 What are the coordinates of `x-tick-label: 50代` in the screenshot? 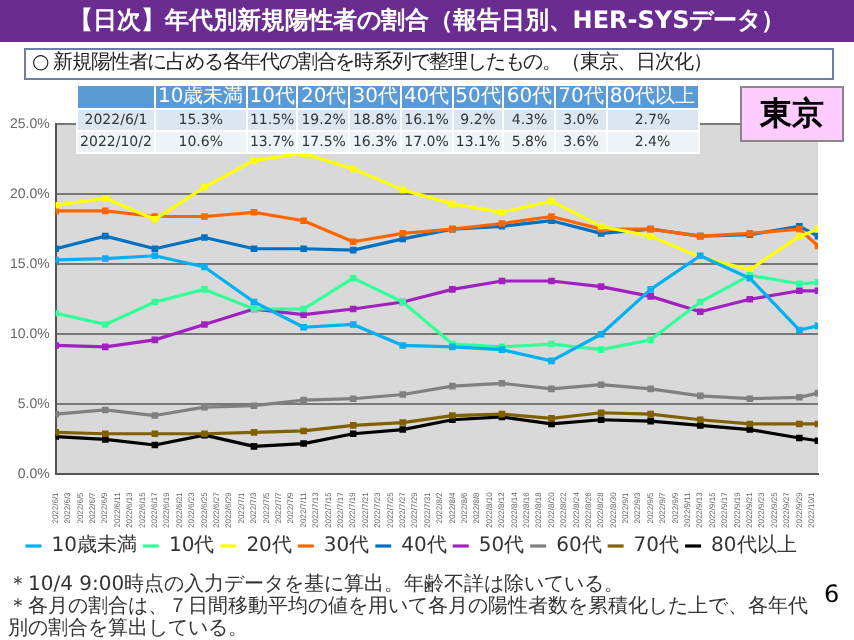 It's located at (478, 97).